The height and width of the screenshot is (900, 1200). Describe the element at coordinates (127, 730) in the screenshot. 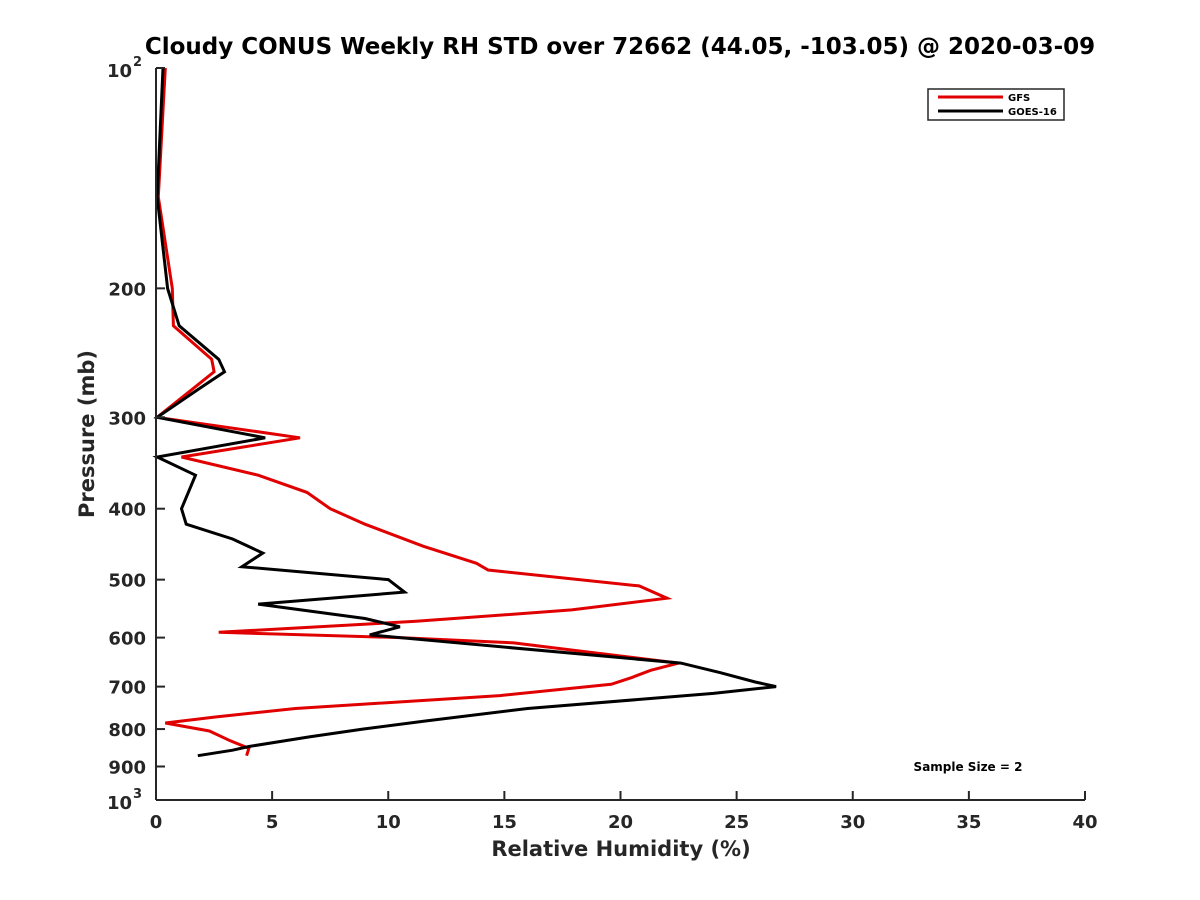

I see `y-tick-label: 800` at that location.